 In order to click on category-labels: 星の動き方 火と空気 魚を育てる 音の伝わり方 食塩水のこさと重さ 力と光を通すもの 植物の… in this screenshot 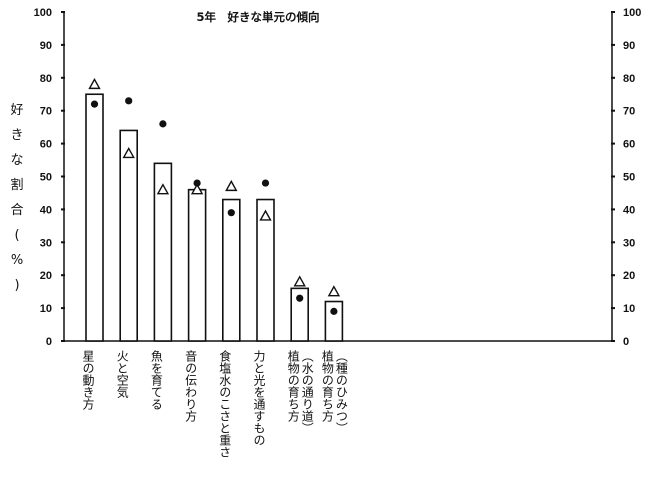, I will do `click(214, 403)`.